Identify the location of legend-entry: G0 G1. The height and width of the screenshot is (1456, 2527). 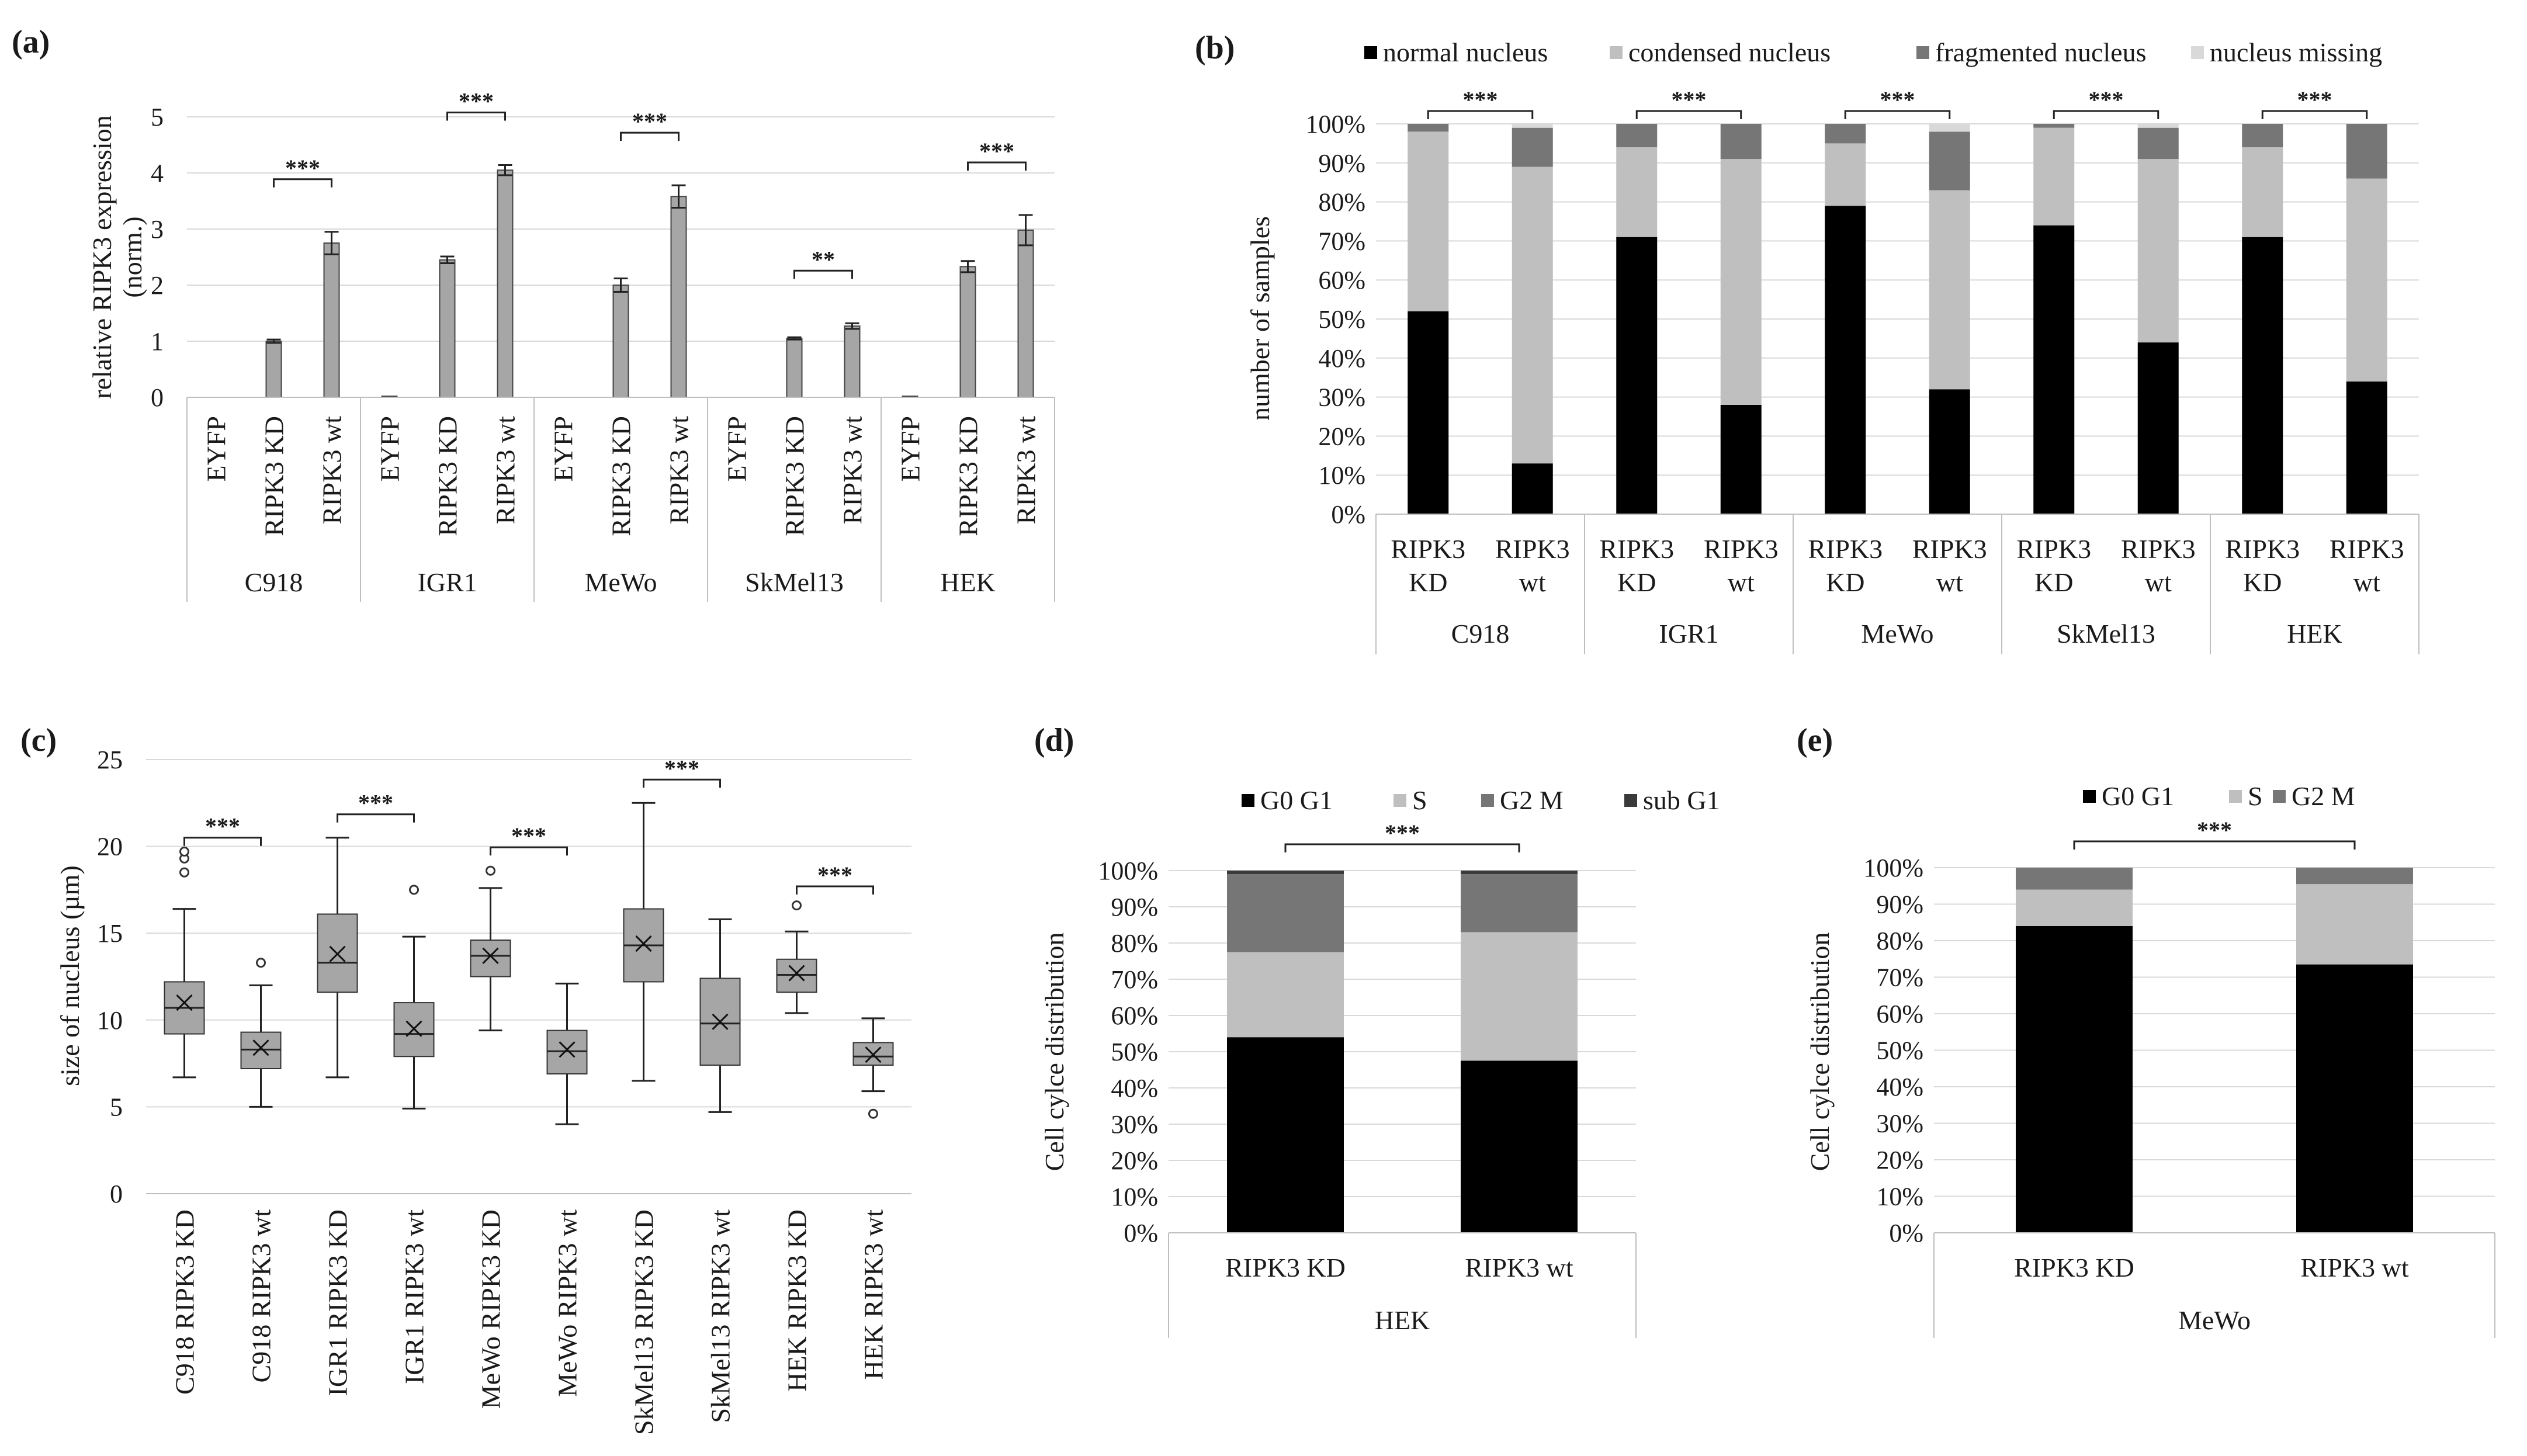
(1287, 800).